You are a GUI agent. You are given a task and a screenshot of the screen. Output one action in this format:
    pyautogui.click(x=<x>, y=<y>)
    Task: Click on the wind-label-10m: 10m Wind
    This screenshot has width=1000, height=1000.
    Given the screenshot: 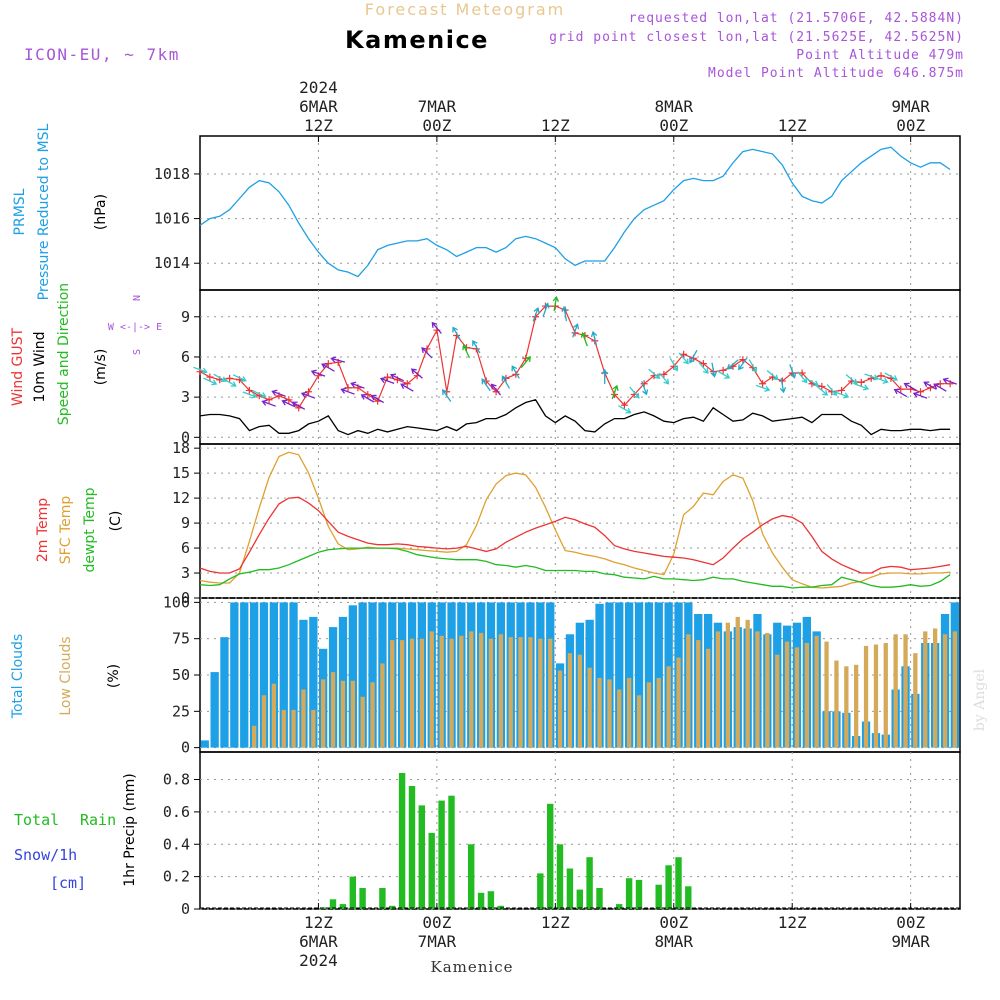 What is the action you would take?
    pyautogui.click(x=40, y=366)
    